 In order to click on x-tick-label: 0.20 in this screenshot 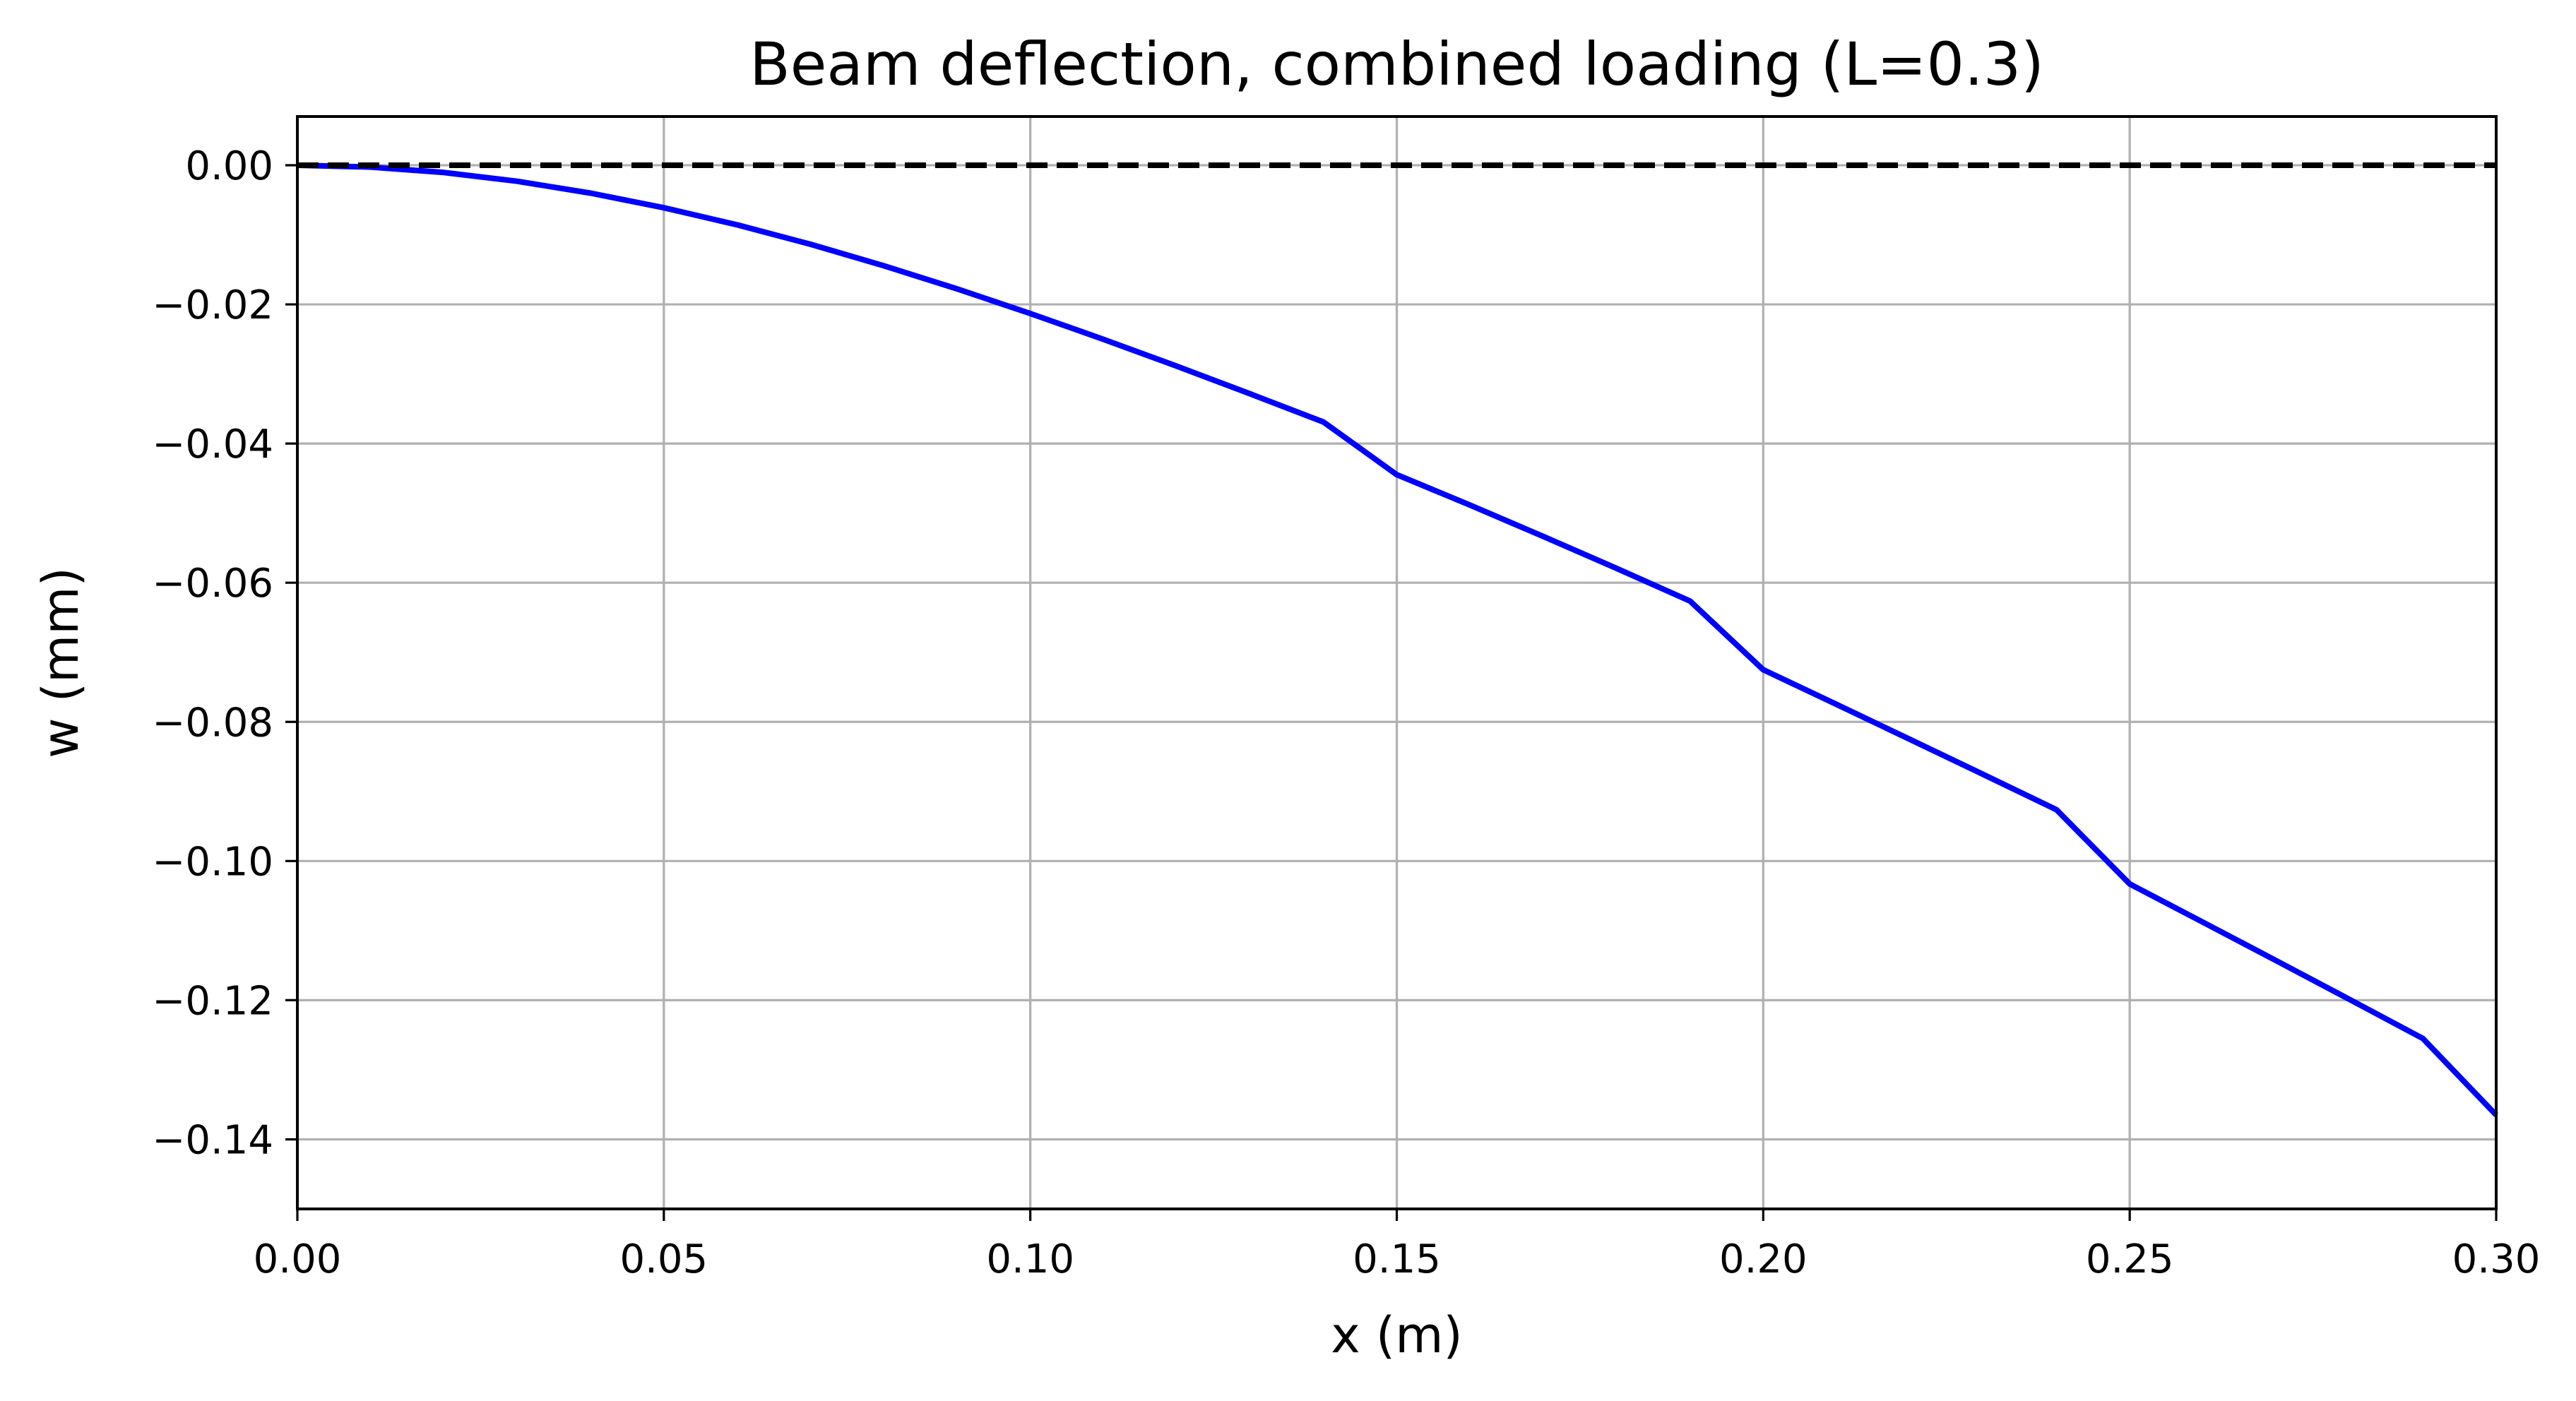, I will do `click(1763, 1259)`.